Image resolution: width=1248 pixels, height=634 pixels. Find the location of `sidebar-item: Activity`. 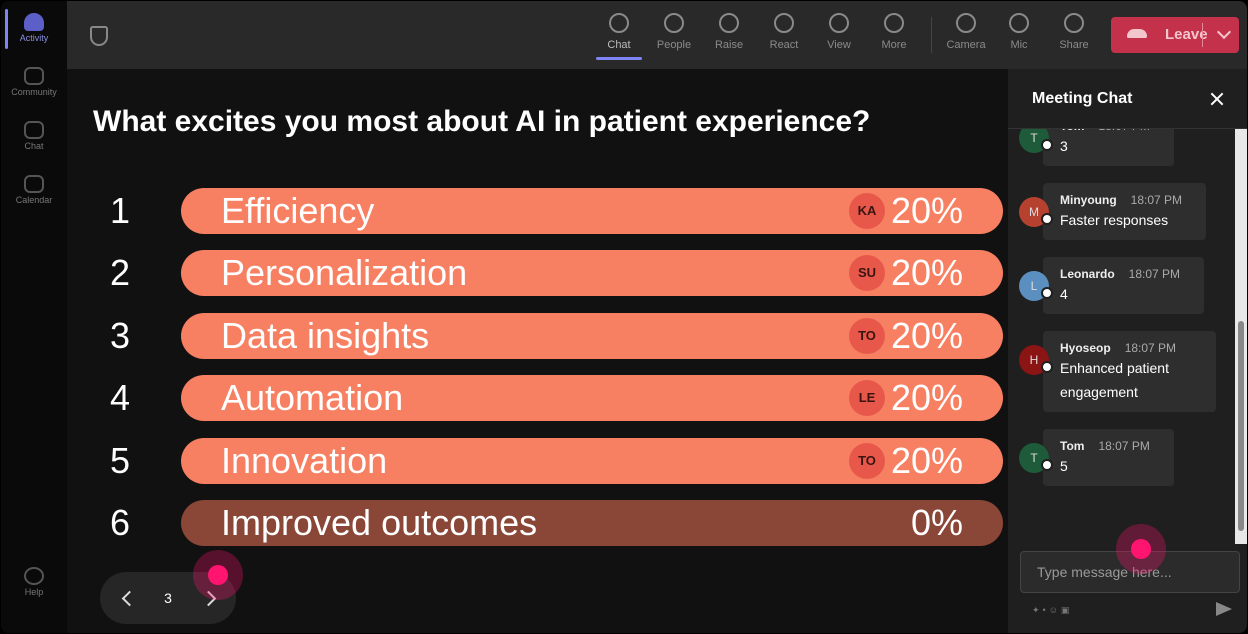

sidebar-item: Activity is located at coordinates (34, 28).